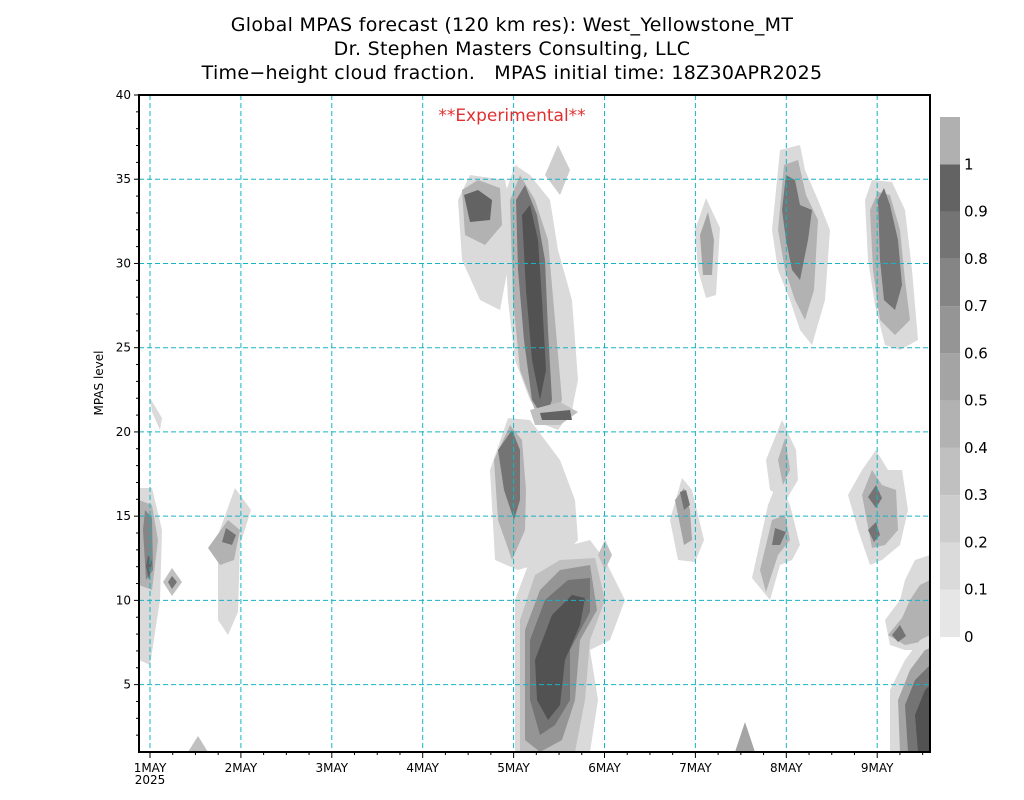  What do you see at coordinates (976, 495) in the screenshot?
I see `colorbar-label: 0.3` at bounding box center [976, 495].